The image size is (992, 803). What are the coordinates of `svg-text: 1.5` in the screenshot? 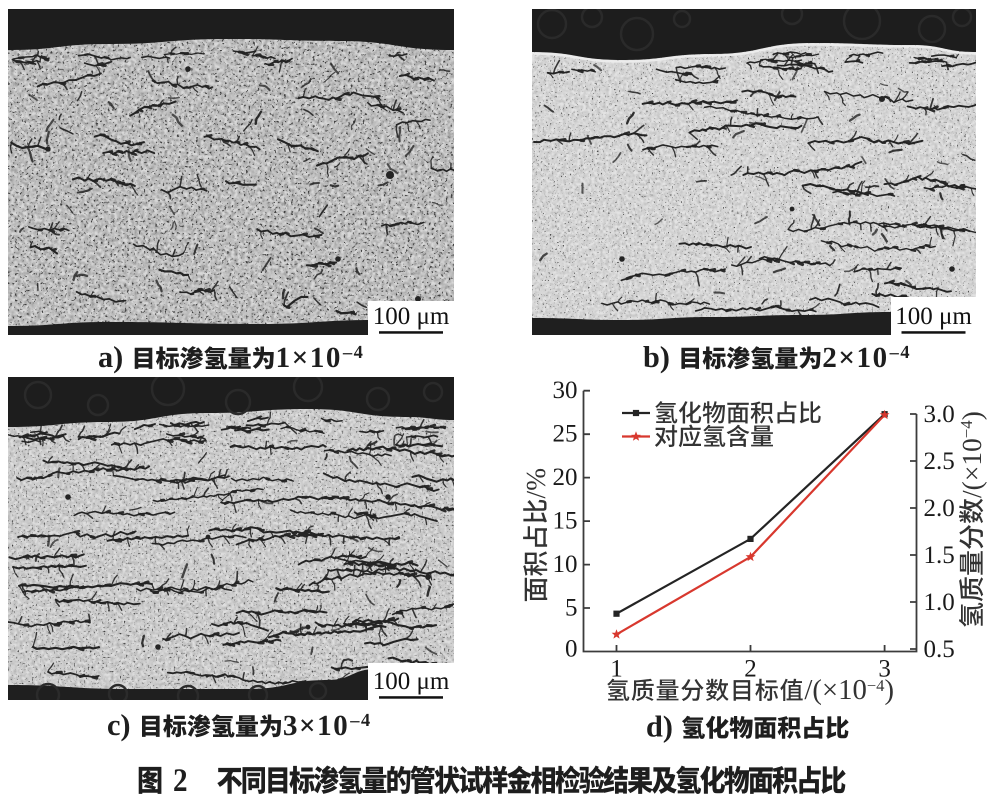 It's located at (939, 555).